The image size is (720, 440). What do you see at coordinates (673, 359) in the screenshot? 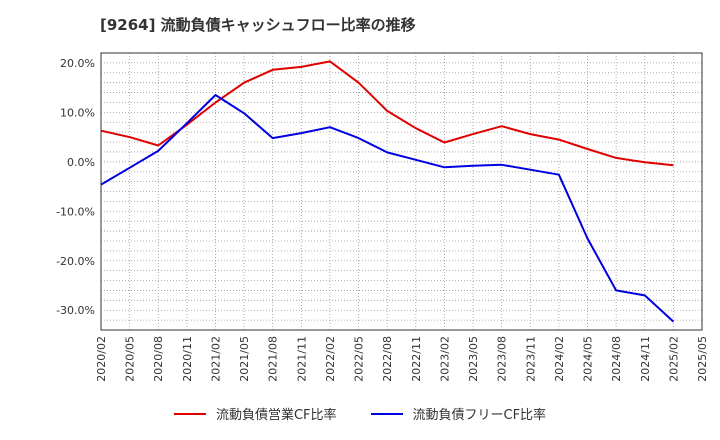
I see `x-tick-label: 2025/02` at bounding box center [673, 359].